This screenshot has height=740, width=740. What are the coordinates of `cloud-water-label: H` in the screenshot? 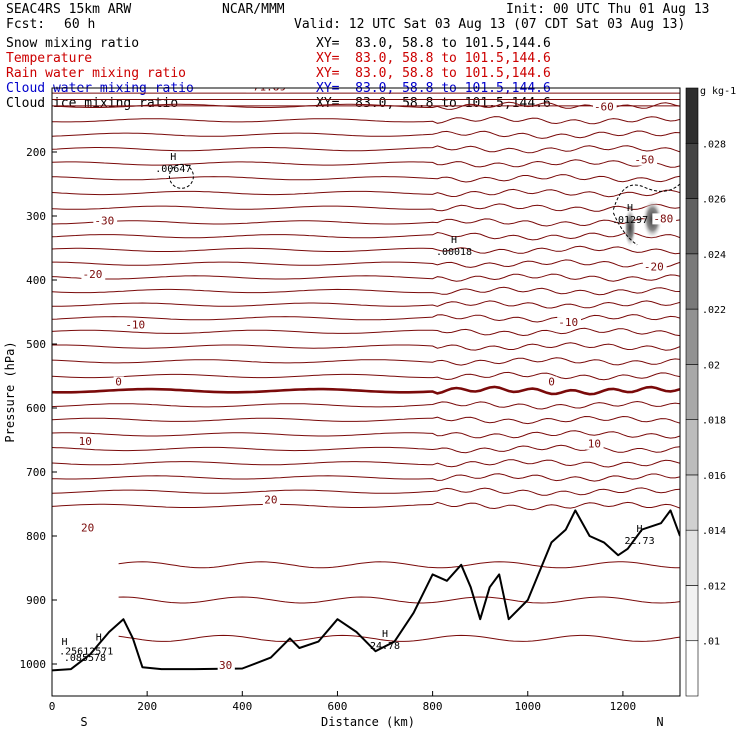 It's located at (65, 642).